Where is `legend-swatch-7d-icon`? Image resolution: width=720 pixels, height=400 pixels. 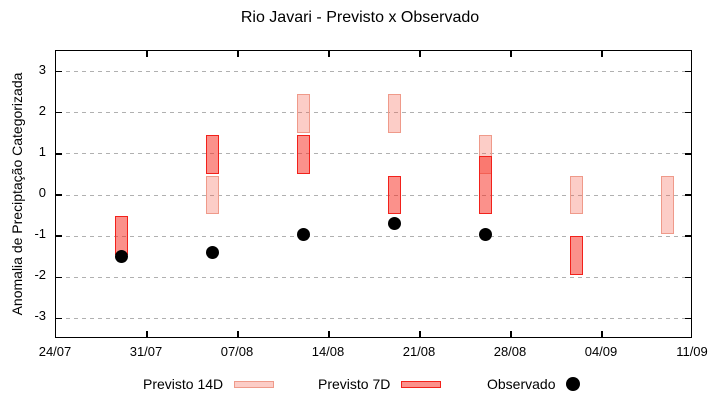 legend-swatch-7d-icon is located at coordinates (421, 384).